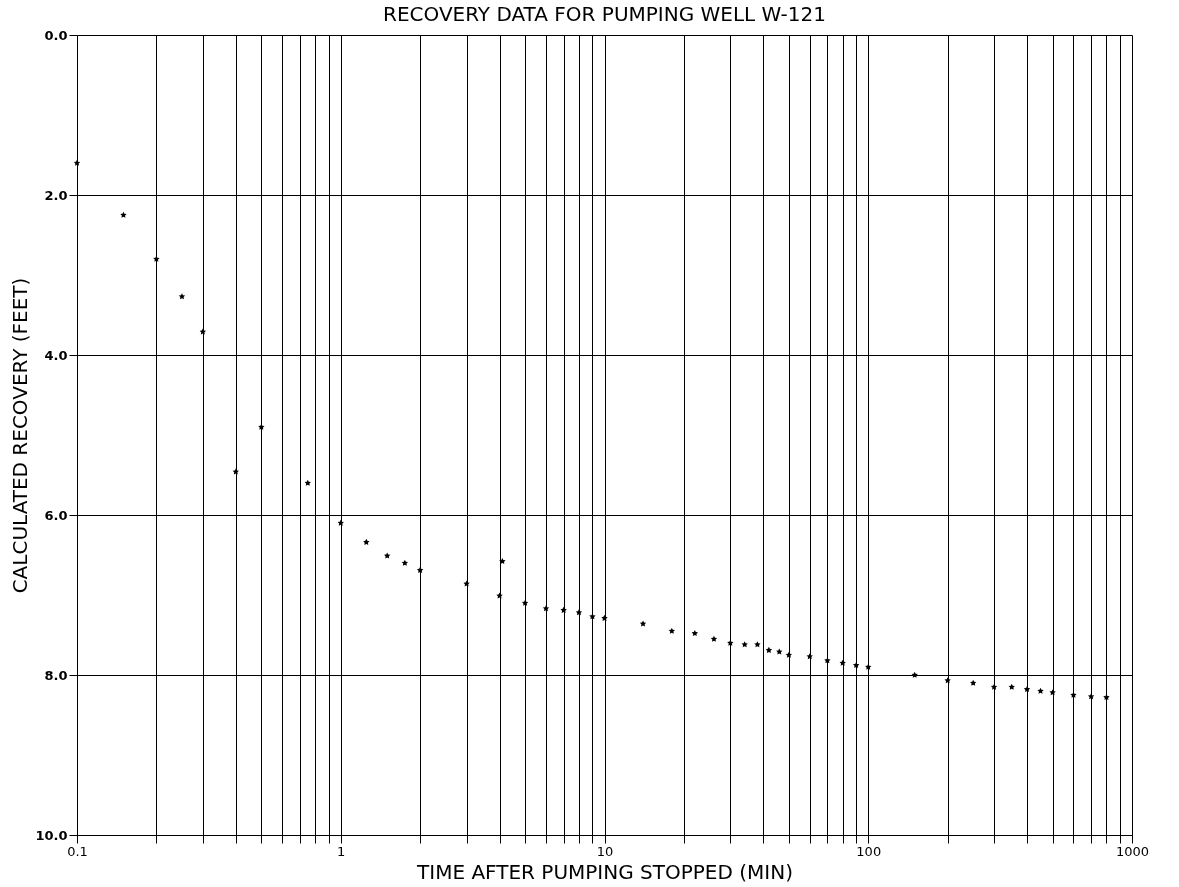 This screenshot has width=1179, height=887. Describe the element at coordinates (341, 851) in the screenshot. I see `x-tick-label: 1` at that location.